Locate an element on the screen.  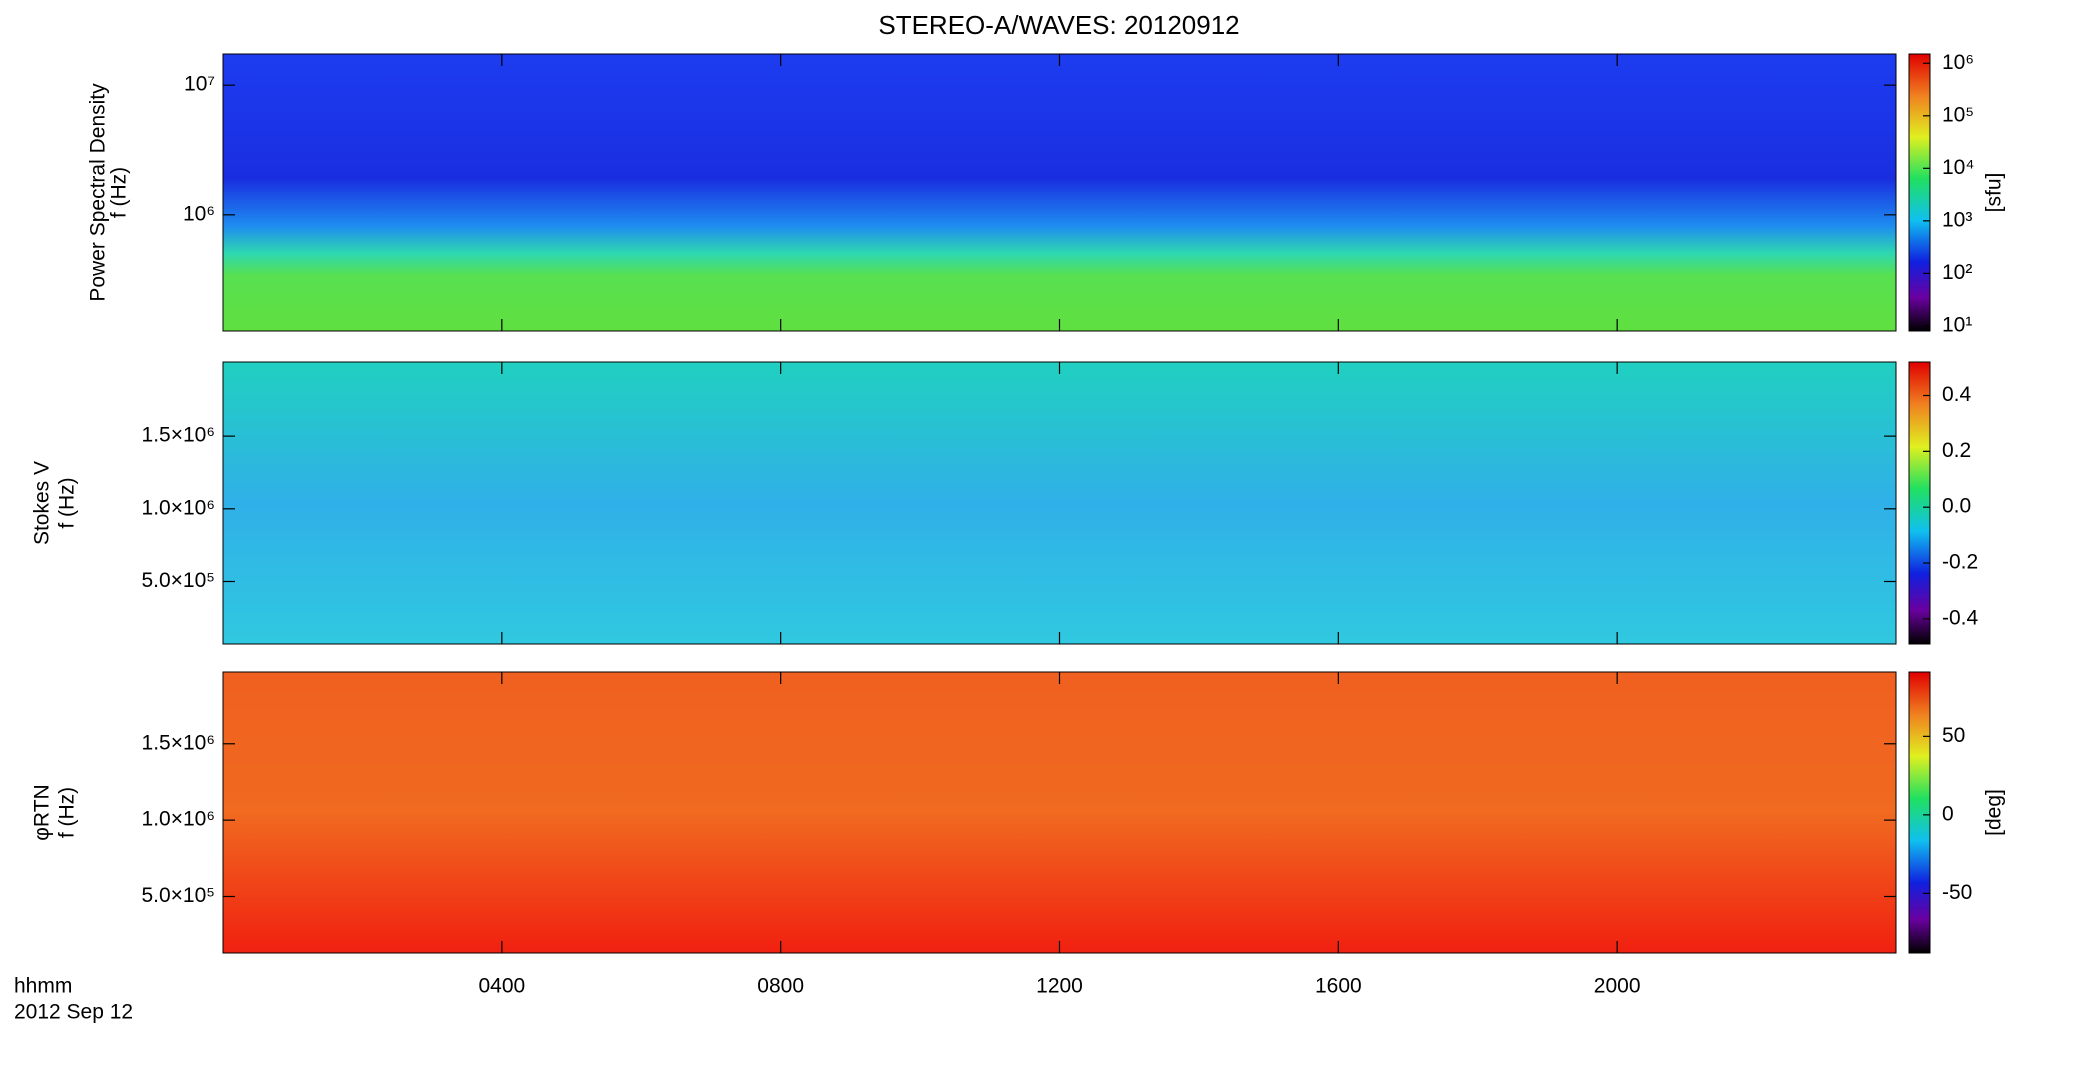
colorbar-tick-label: 0.0 is located at coordinates (1956, 506).